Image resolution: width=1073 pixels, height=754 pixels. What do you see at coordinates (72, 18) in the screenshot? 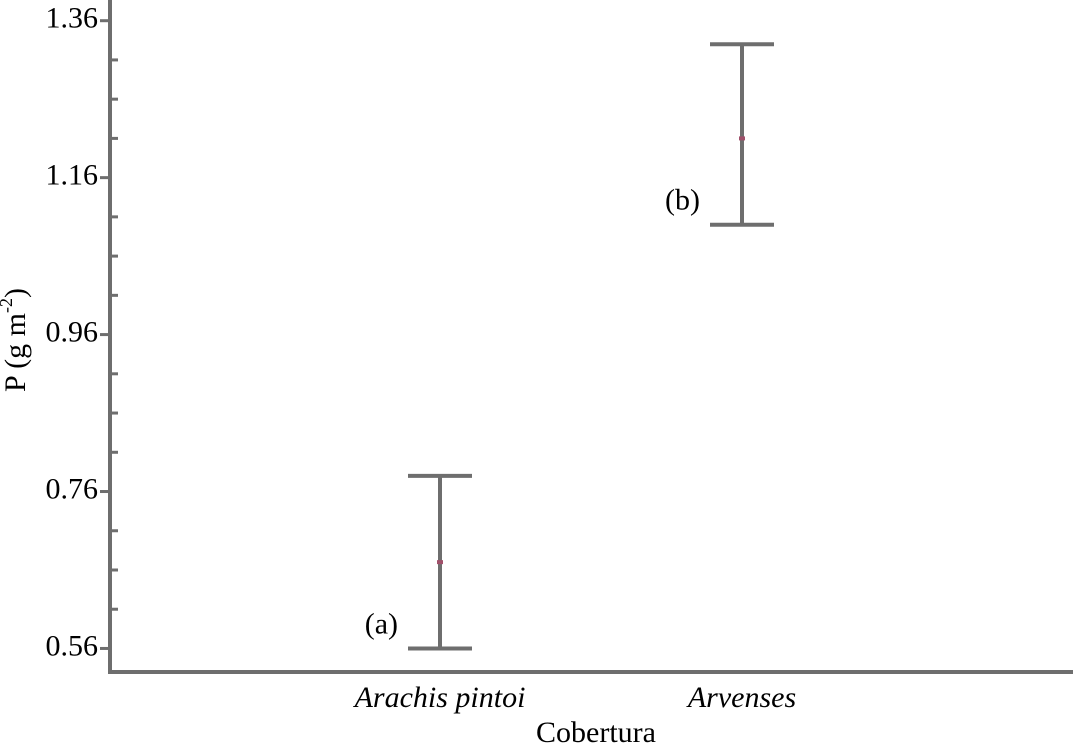
I see `y-tick-label: 1.36` at bounding box center [72, 18].